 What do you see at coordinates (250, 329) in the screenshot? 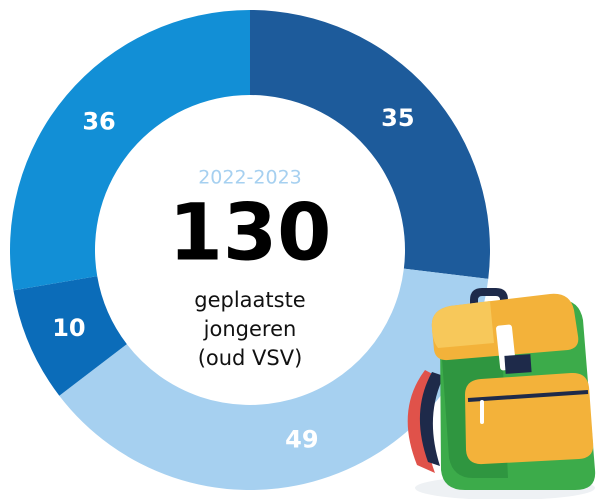
I see `center-label-line: jongeren` at bounding box center [250, 329].